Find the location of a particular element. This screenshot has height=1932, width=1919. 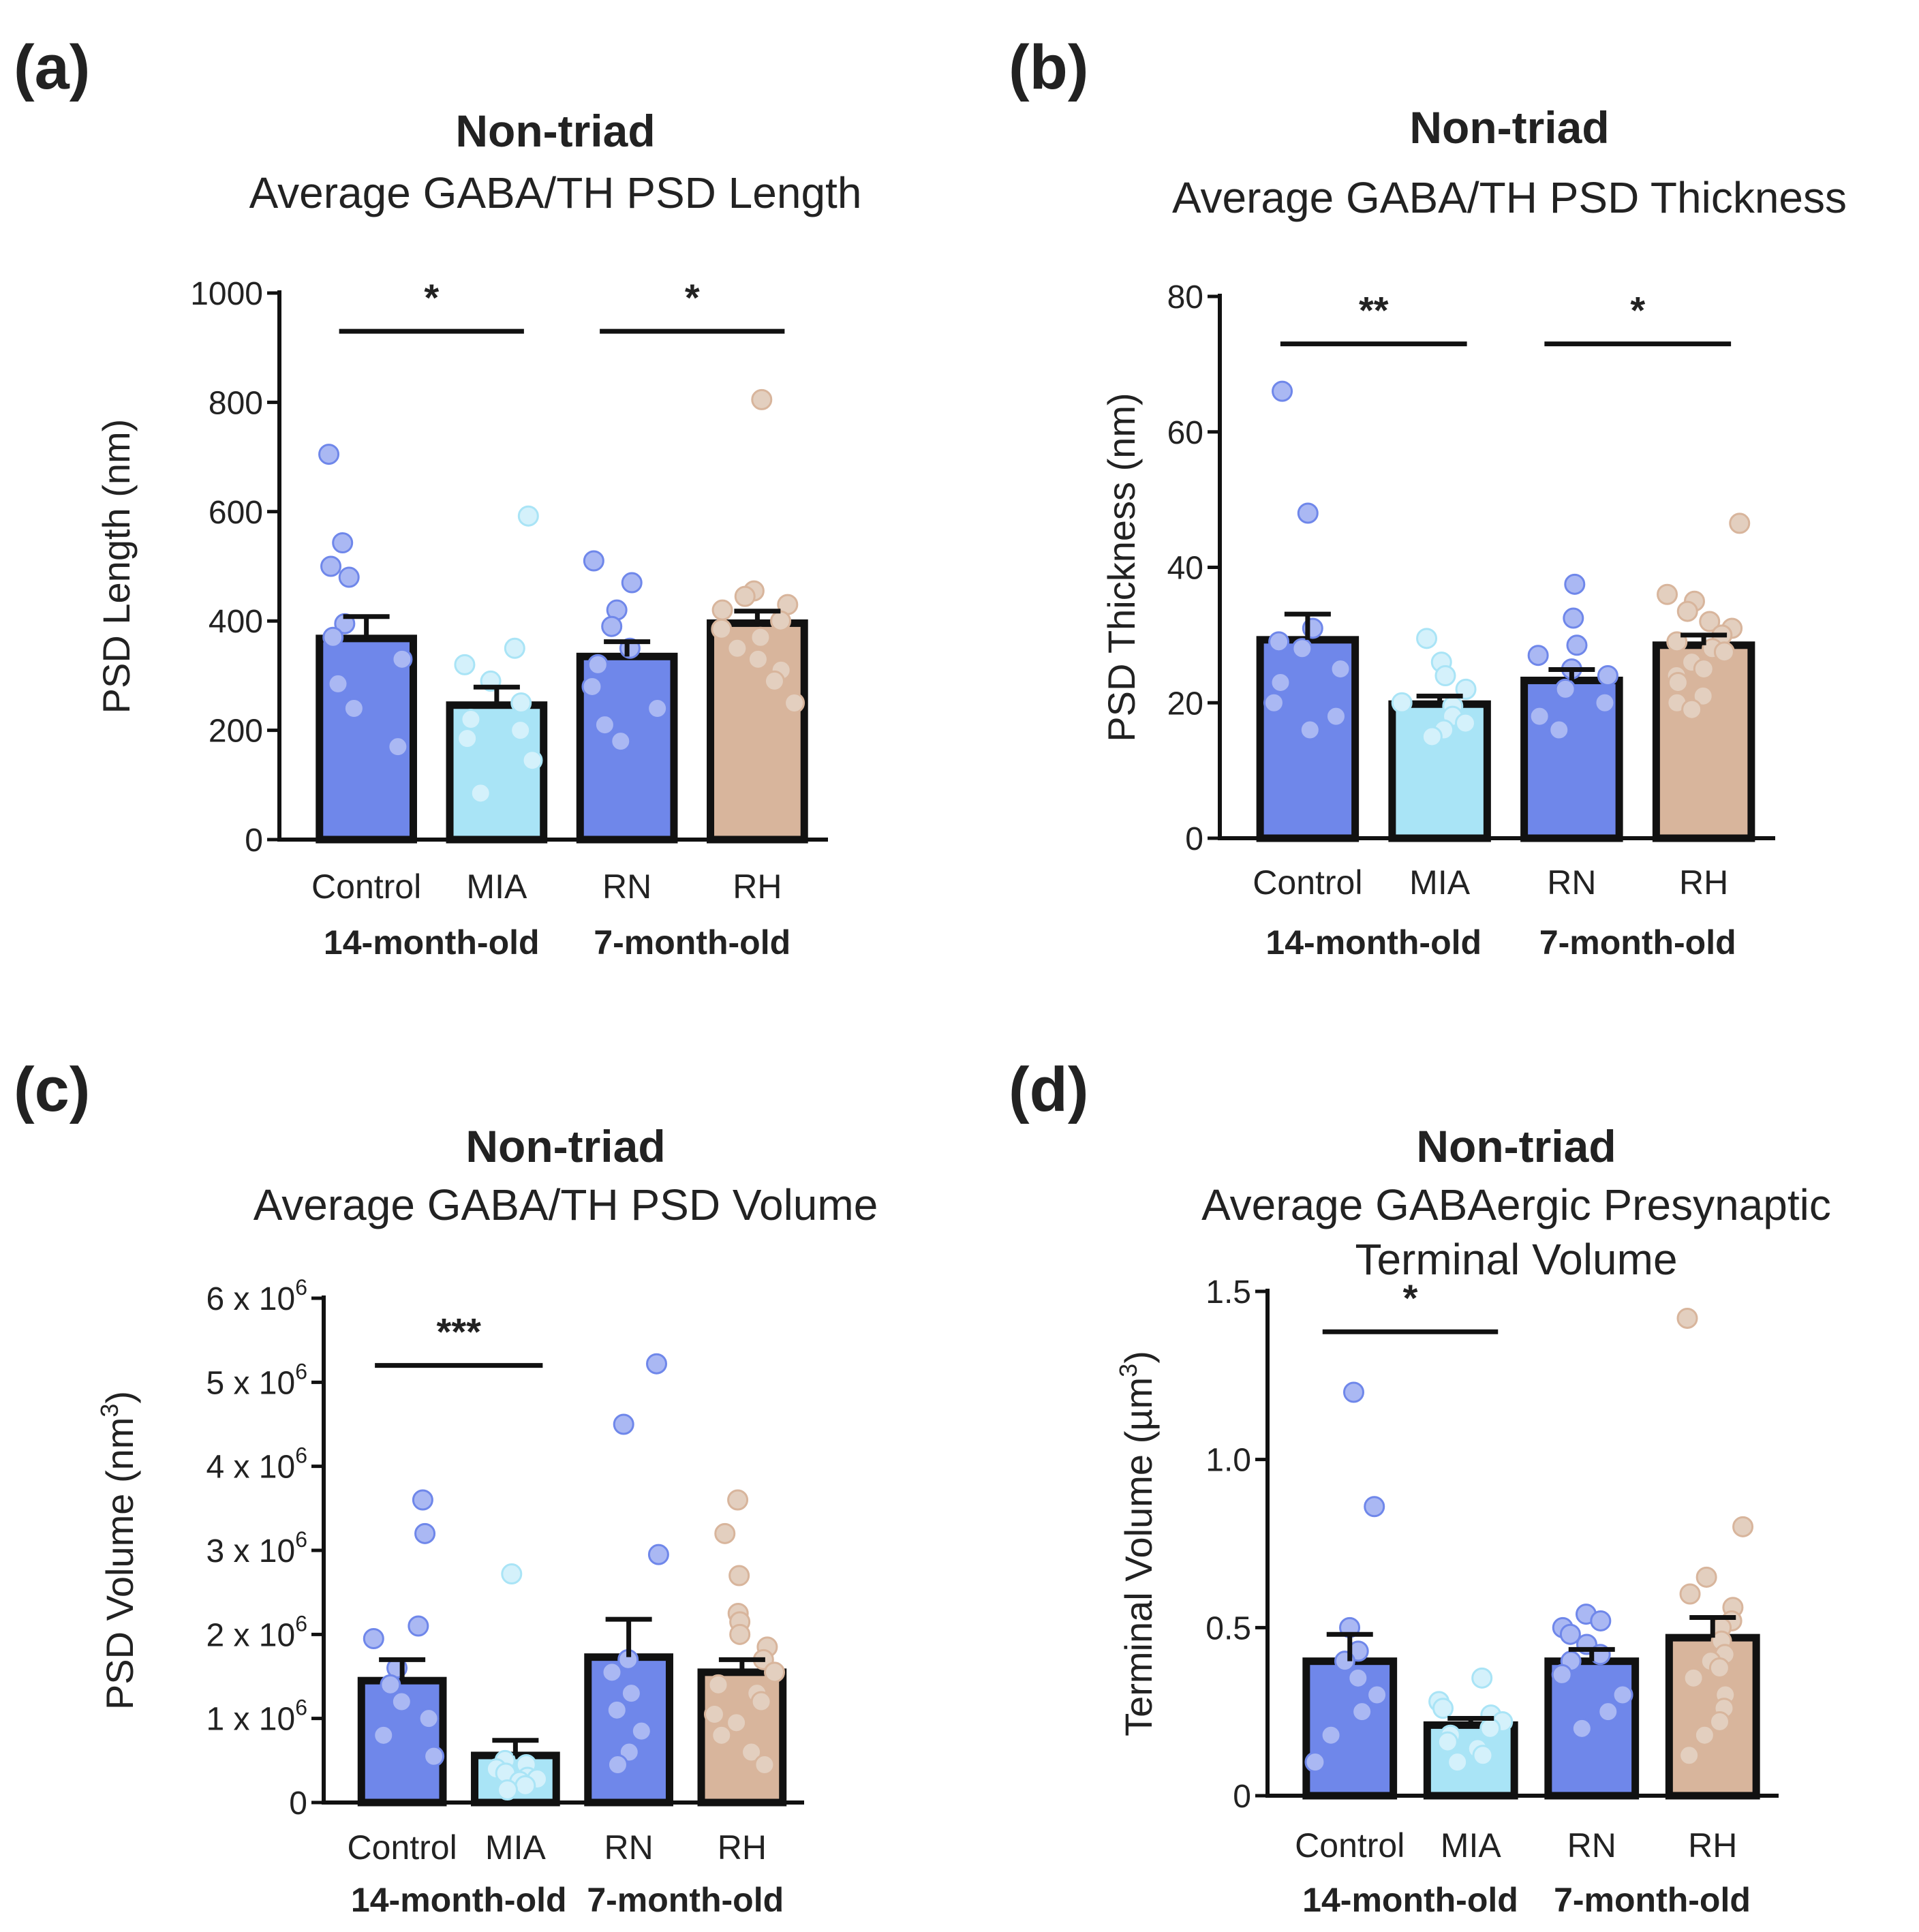

y-tick-label: 600 is located at coordinates (236, 513).